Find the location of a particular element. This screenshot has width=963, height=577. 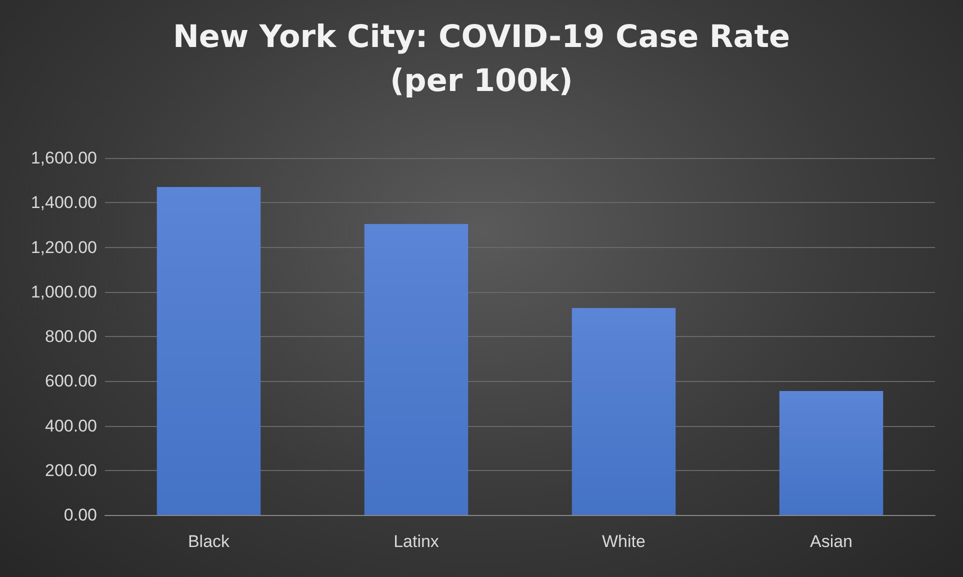

y-tick-label: 800.00 is located at coordinates (71, 336).